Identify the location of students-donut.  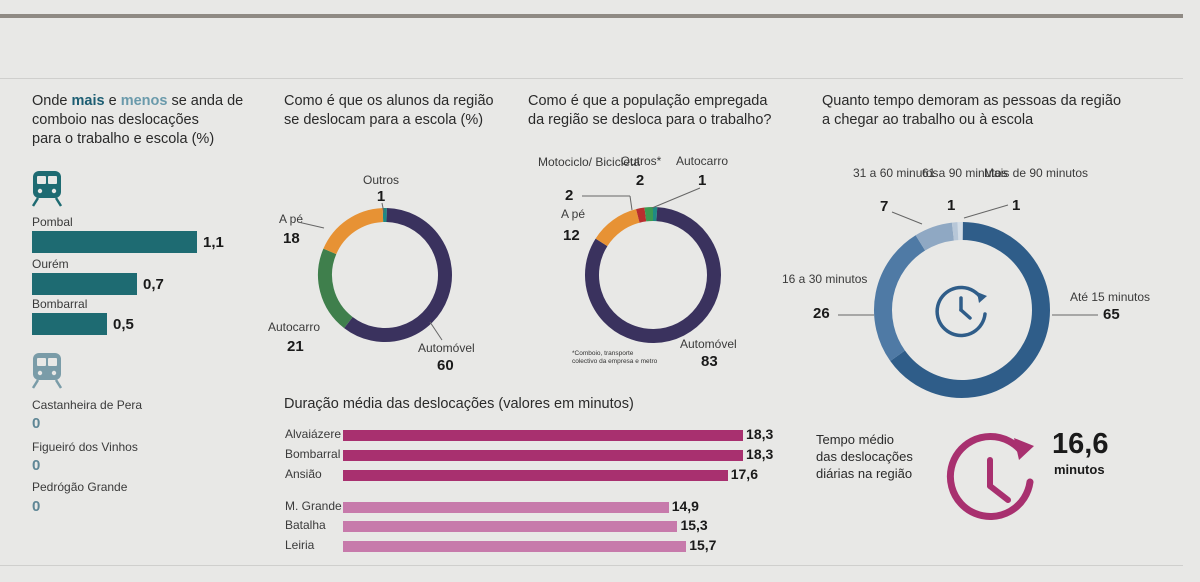
(385, 275).